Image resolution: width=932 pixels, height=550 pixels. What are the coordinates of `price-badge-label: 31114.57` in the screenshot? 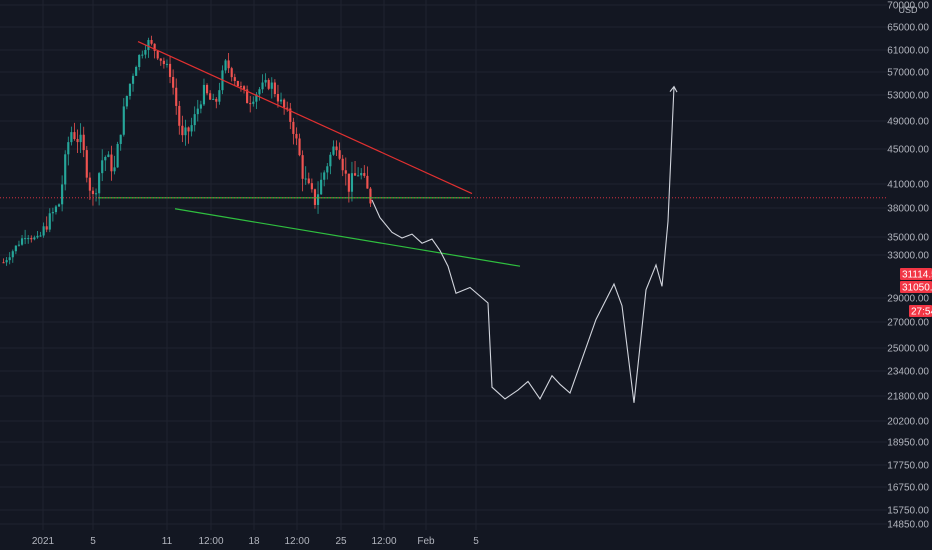 It's located at (917, 275).